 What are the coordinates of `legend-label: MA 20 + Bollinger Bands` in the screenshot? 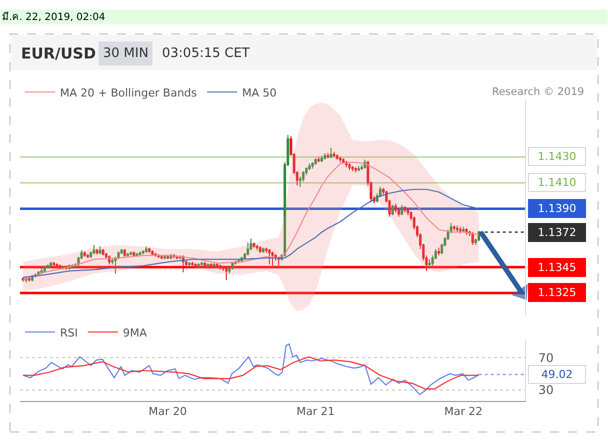 It's located at (129, 93).